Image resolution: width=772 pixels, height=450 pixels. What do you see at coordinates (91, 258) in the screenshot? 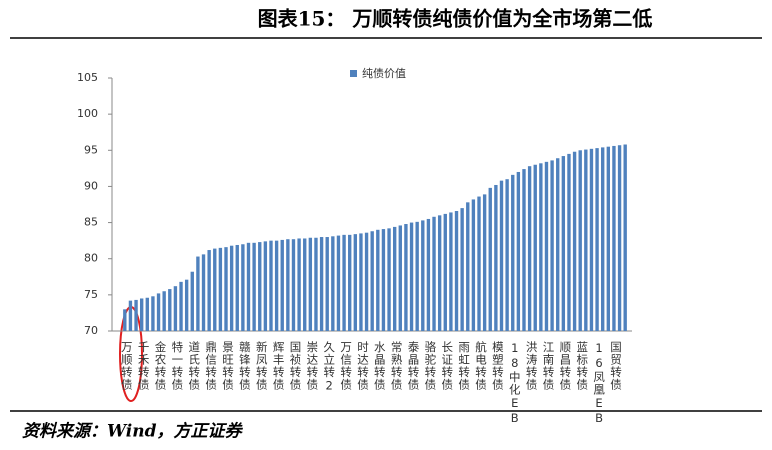
I see `y-tick-label: 80` at bounding box center [91, 258].